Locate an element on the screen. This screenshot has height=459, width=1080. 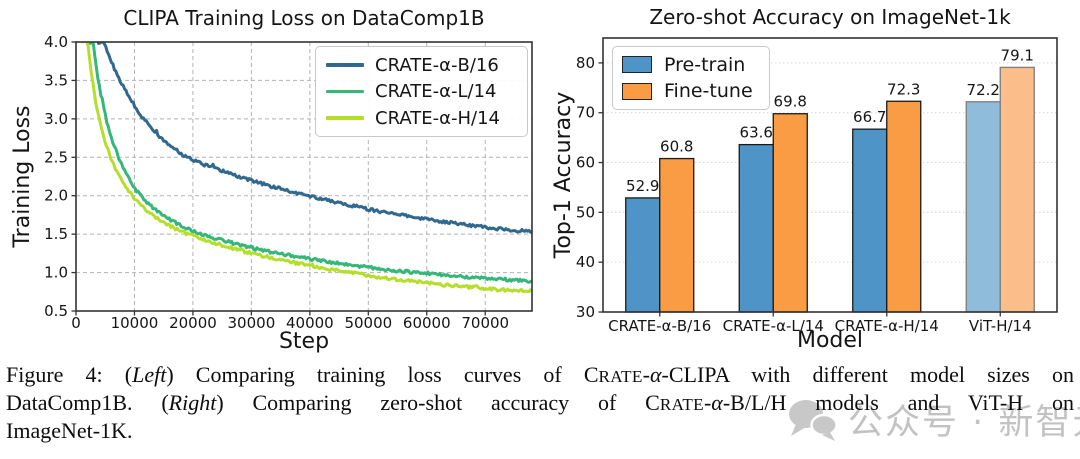
y-tick-label: 70 is located at coordinates (585, 113).